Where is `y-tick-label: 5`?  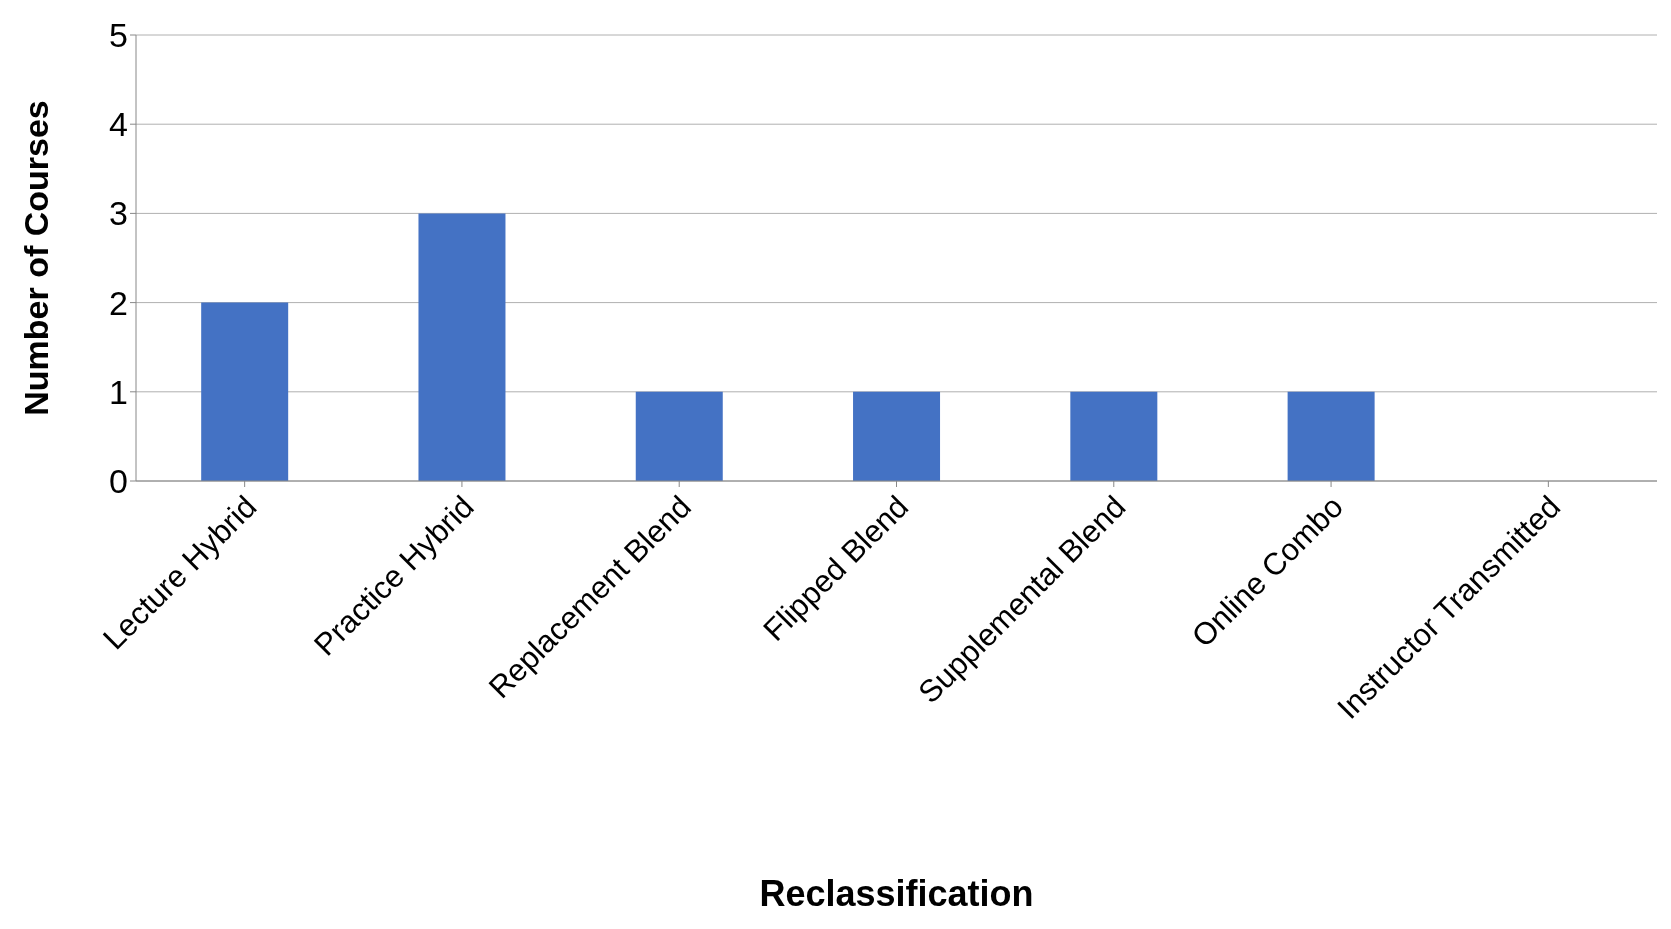
y-tick-label: 5 is located at coordinates (118, 35).